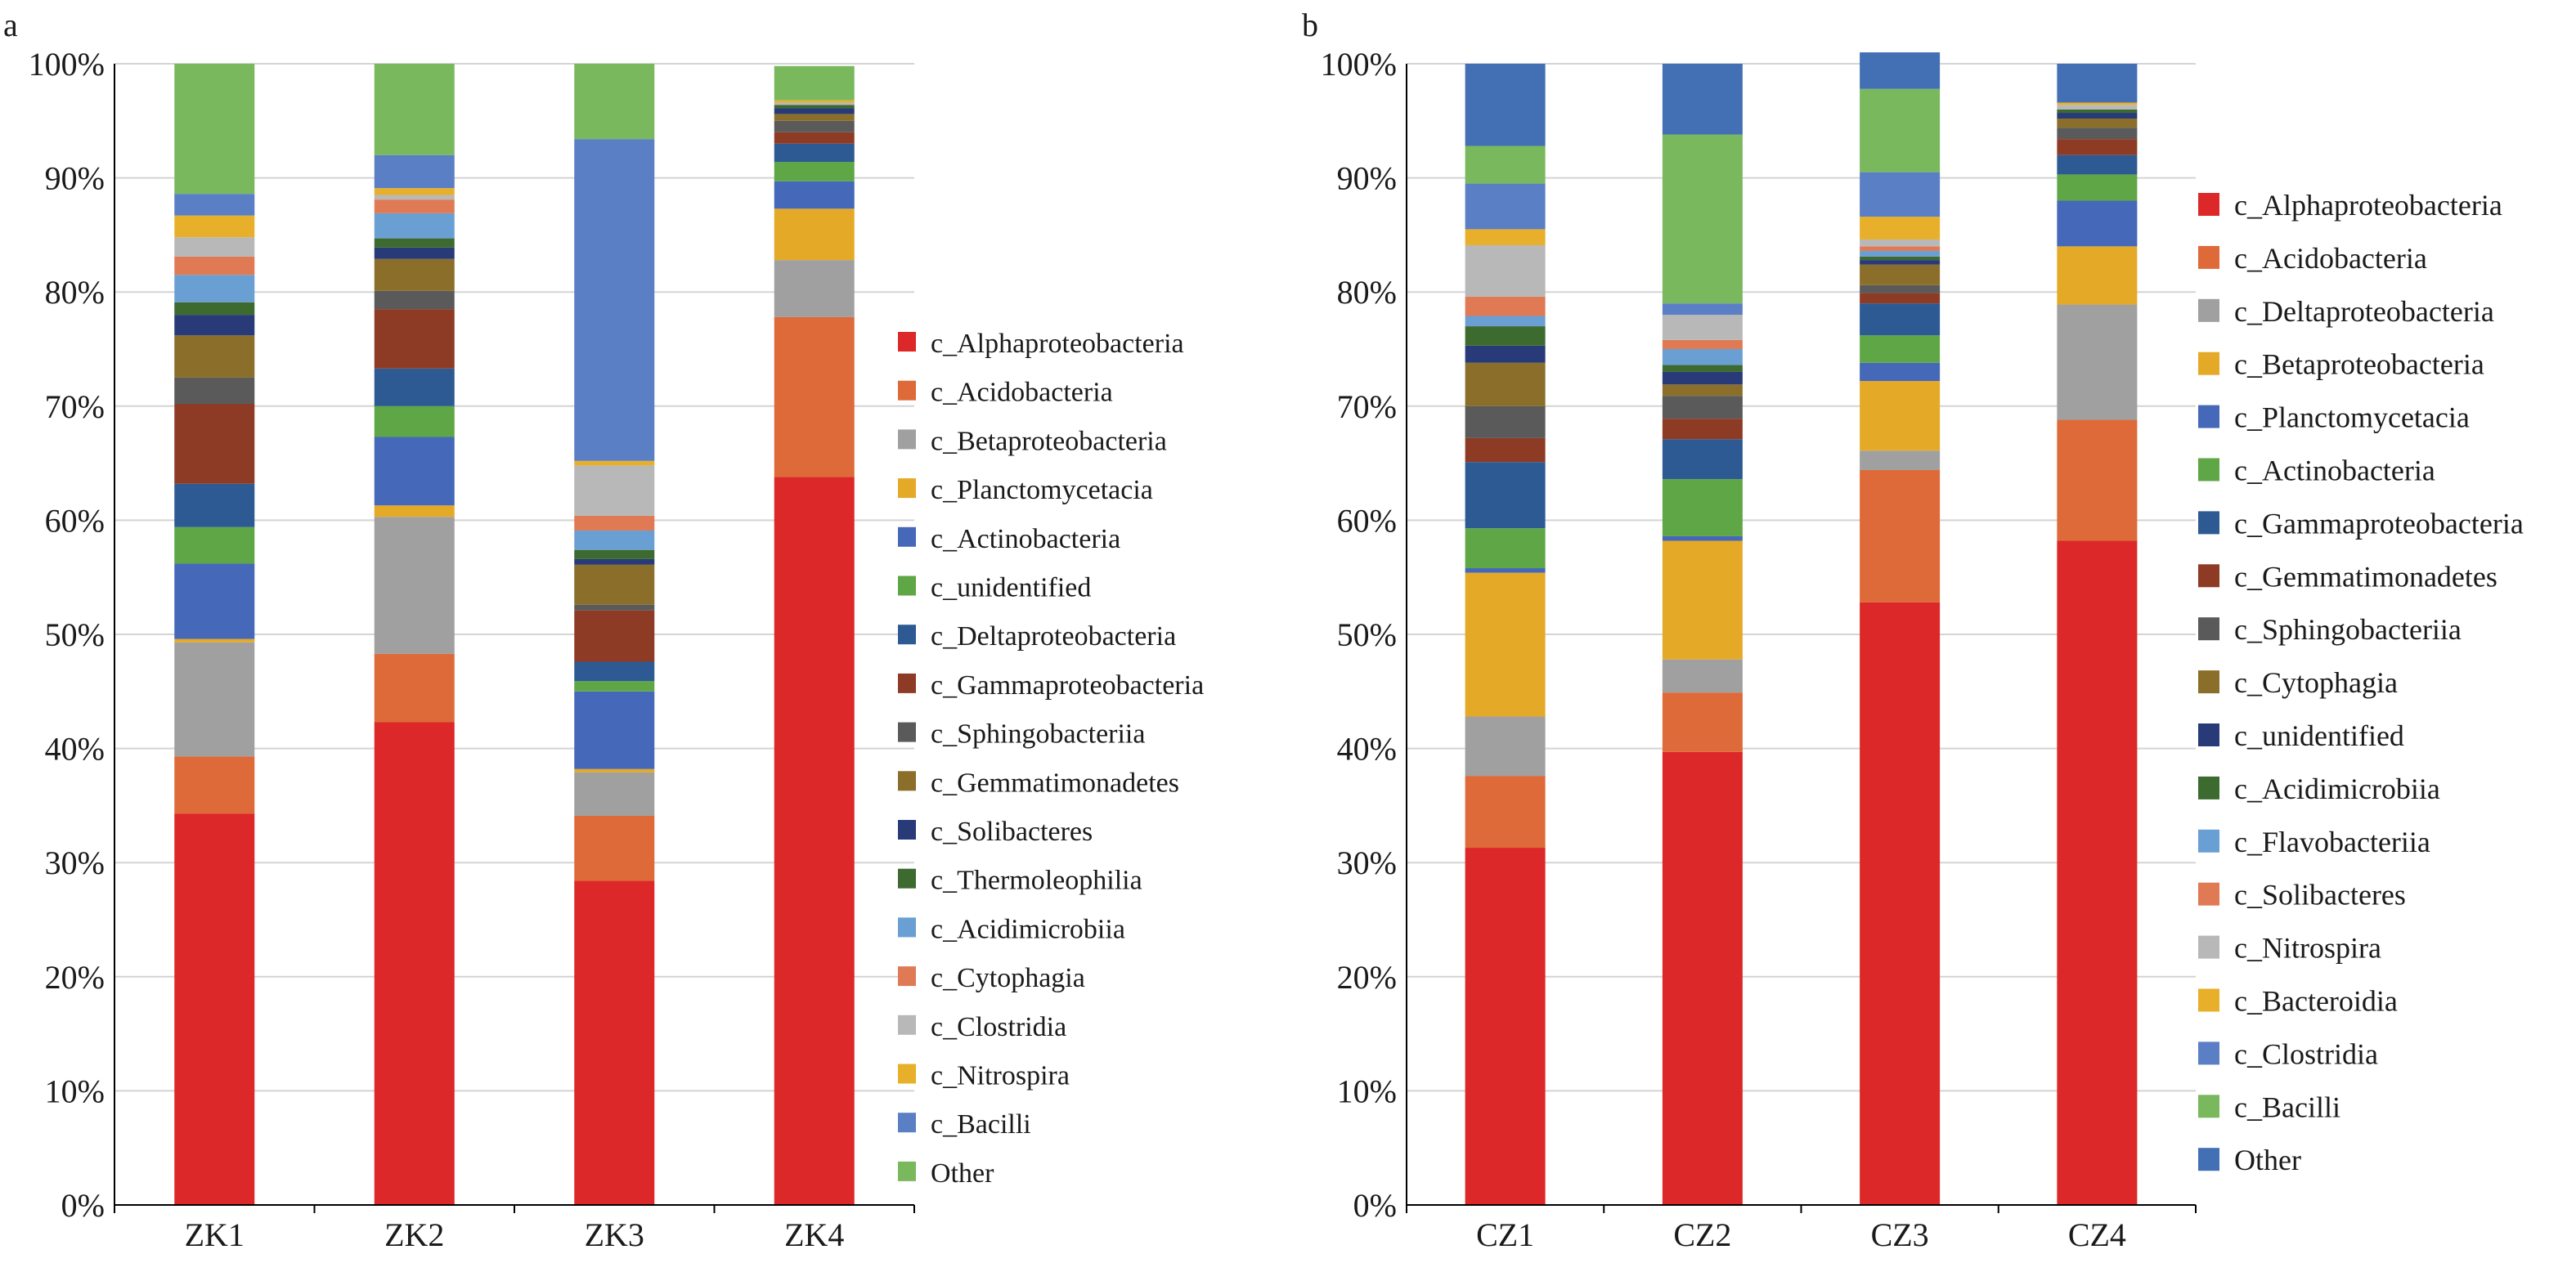  I want to click on y-tick-label: 80%, so click(75, 292).